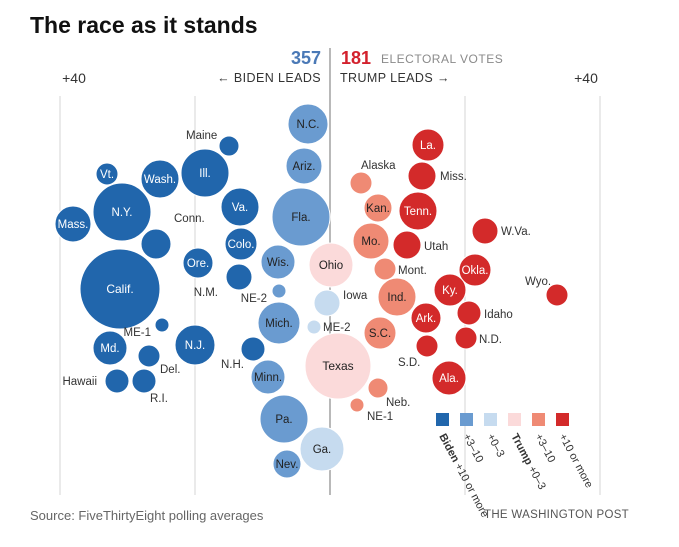 This screenshot has width=679, height=547. I want to click on biden-ev-count: 357, so click(306, 58).